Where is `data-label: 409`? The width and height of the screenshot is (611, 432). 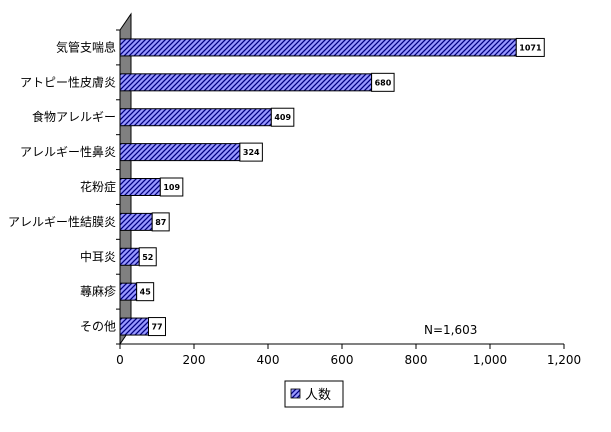 data-label: 409 is located at coordinates (282, 117).